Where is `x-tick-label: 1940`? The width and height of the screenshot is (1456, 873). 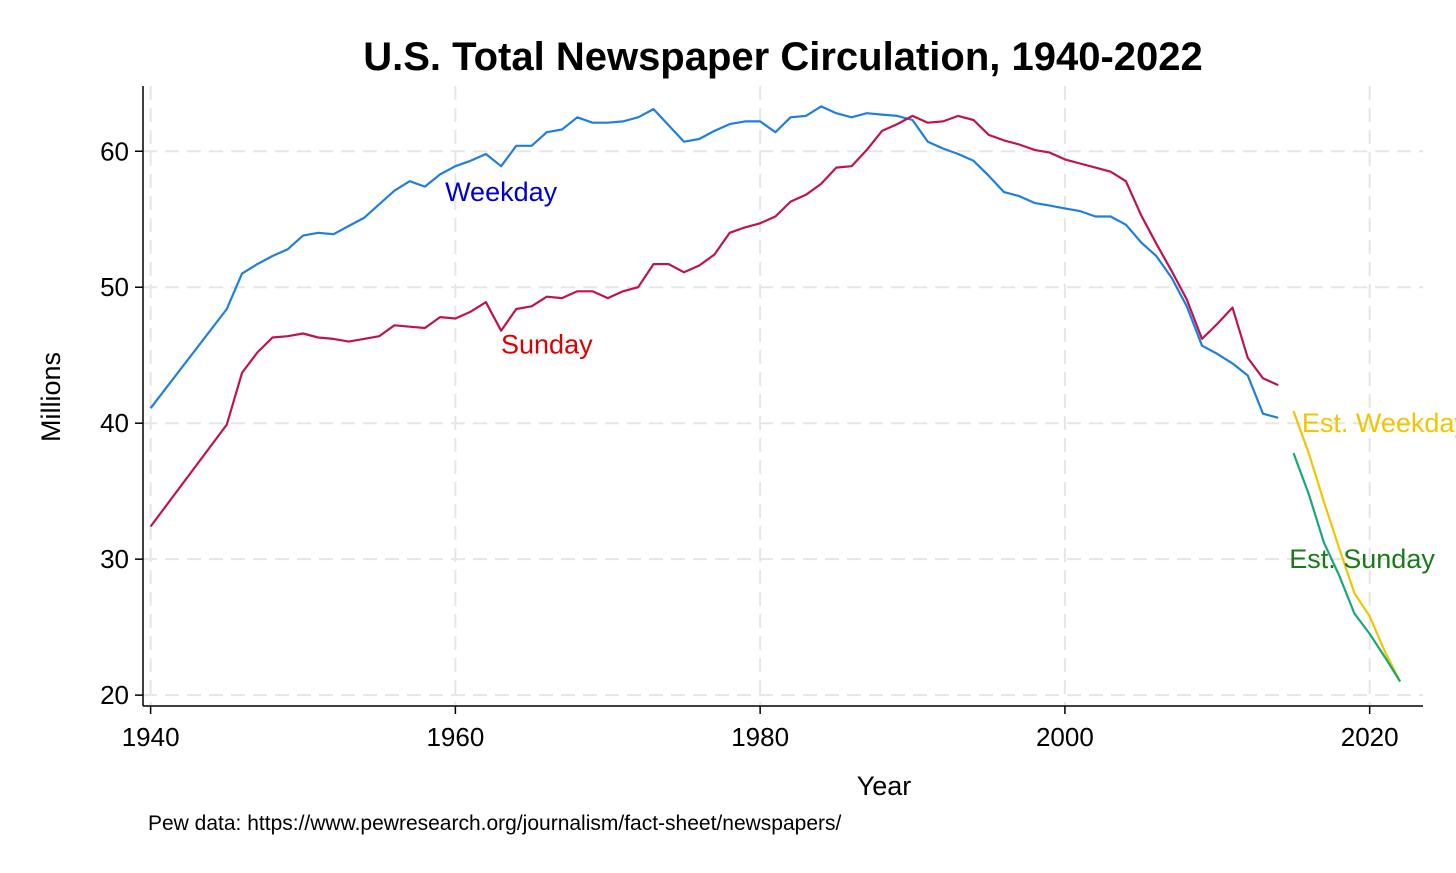 x-tick-label: 1940 is located at coordinates (151, 737).